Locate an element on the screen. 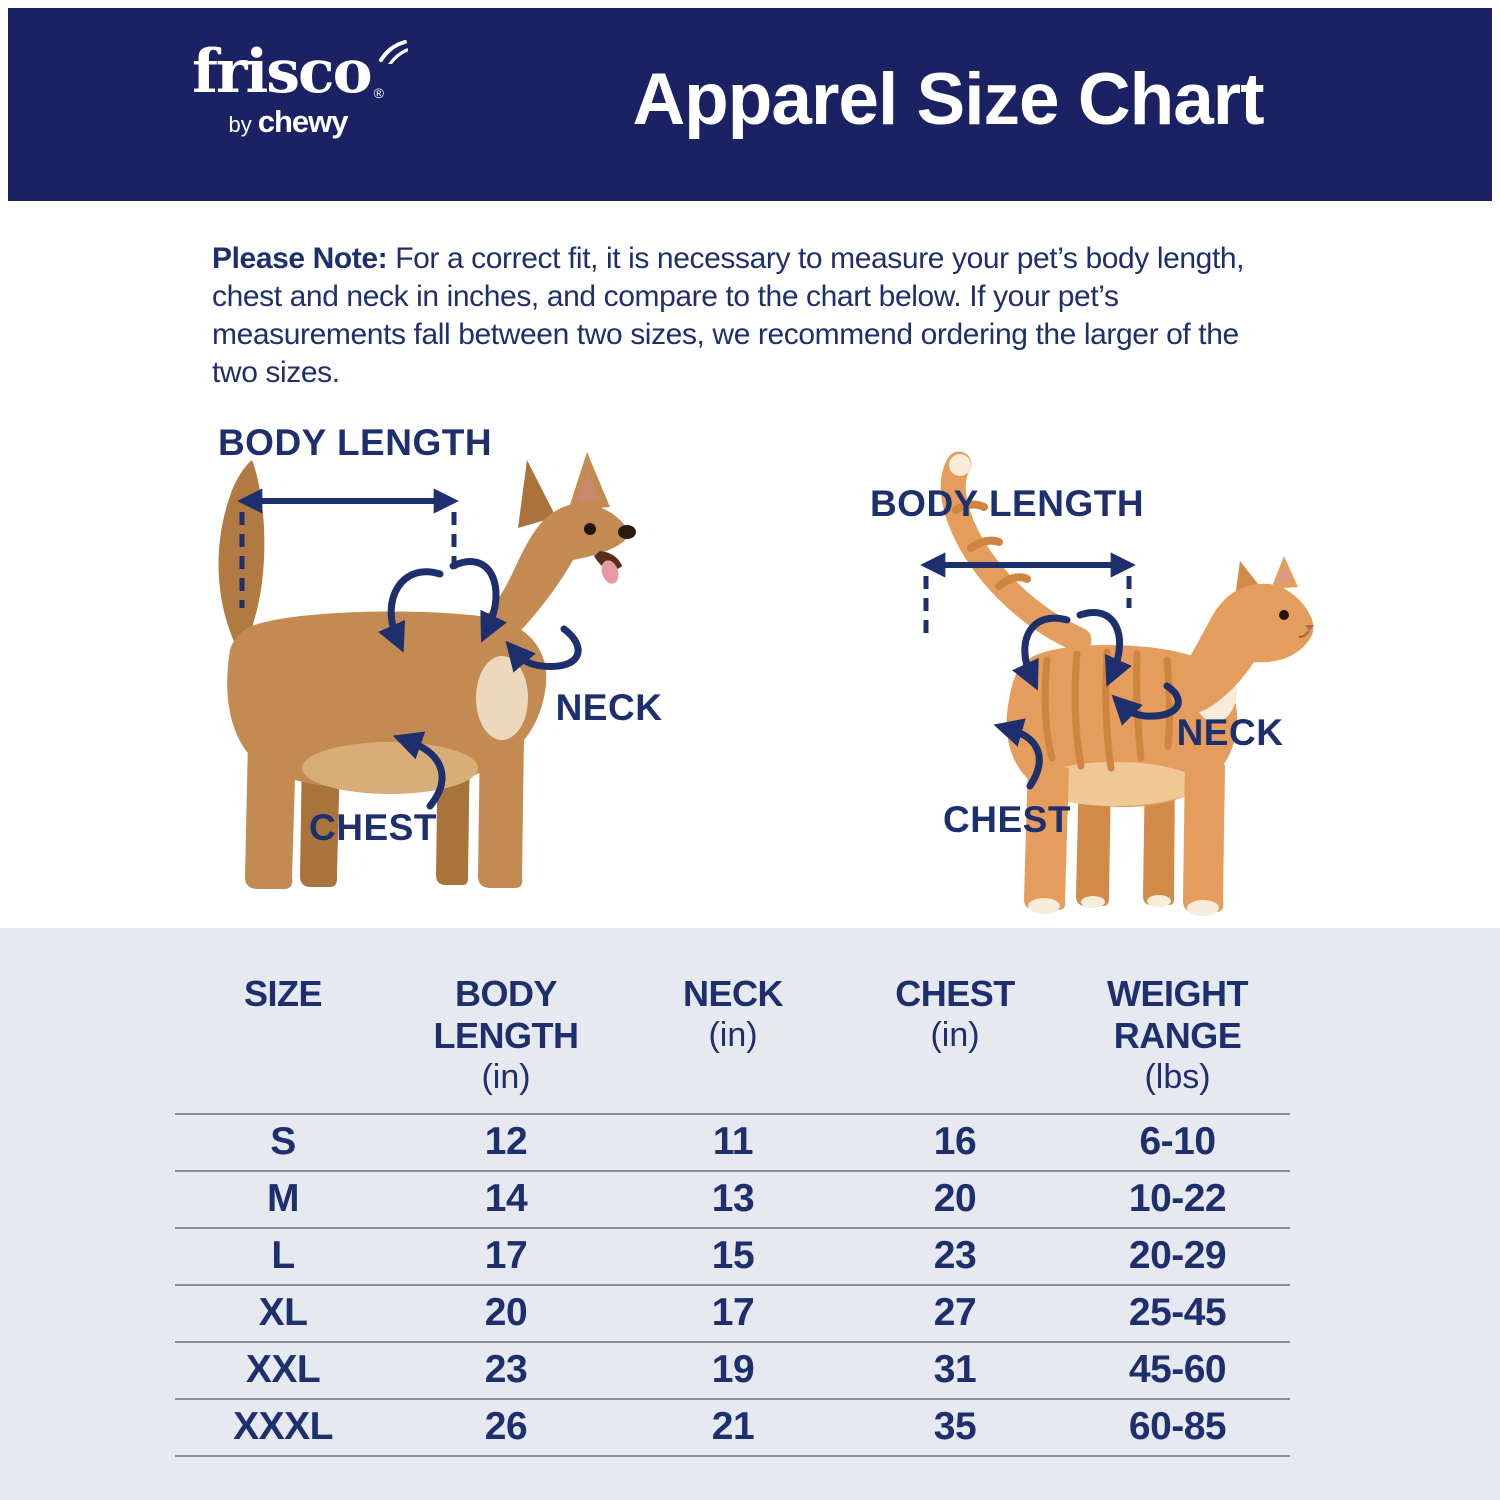 The width and height of the screenshot is (1500, 1500). column-header-weight-range: WEIGHT RANGE (lbs) is located at coordinates (1177, 1034).